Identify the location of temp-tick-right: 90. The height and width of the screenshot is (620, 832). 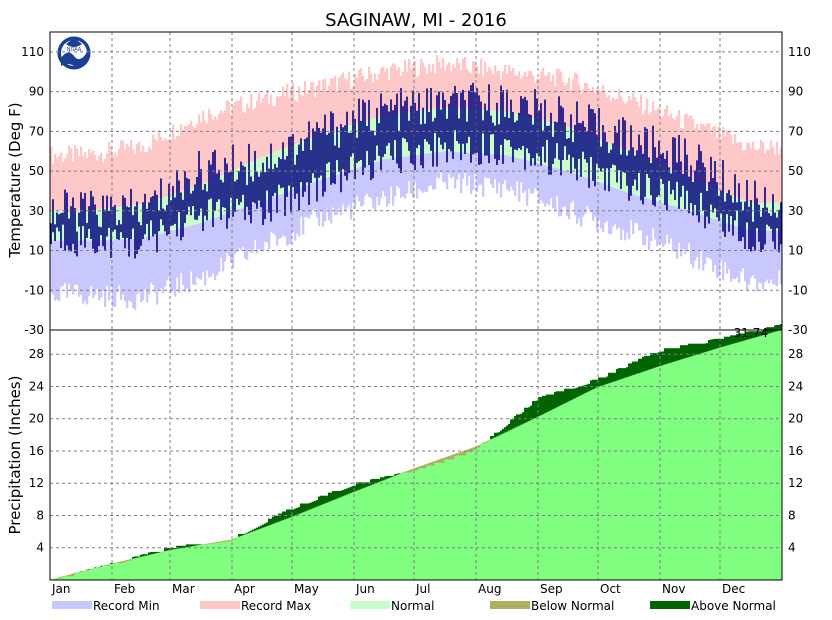
(795, 92).